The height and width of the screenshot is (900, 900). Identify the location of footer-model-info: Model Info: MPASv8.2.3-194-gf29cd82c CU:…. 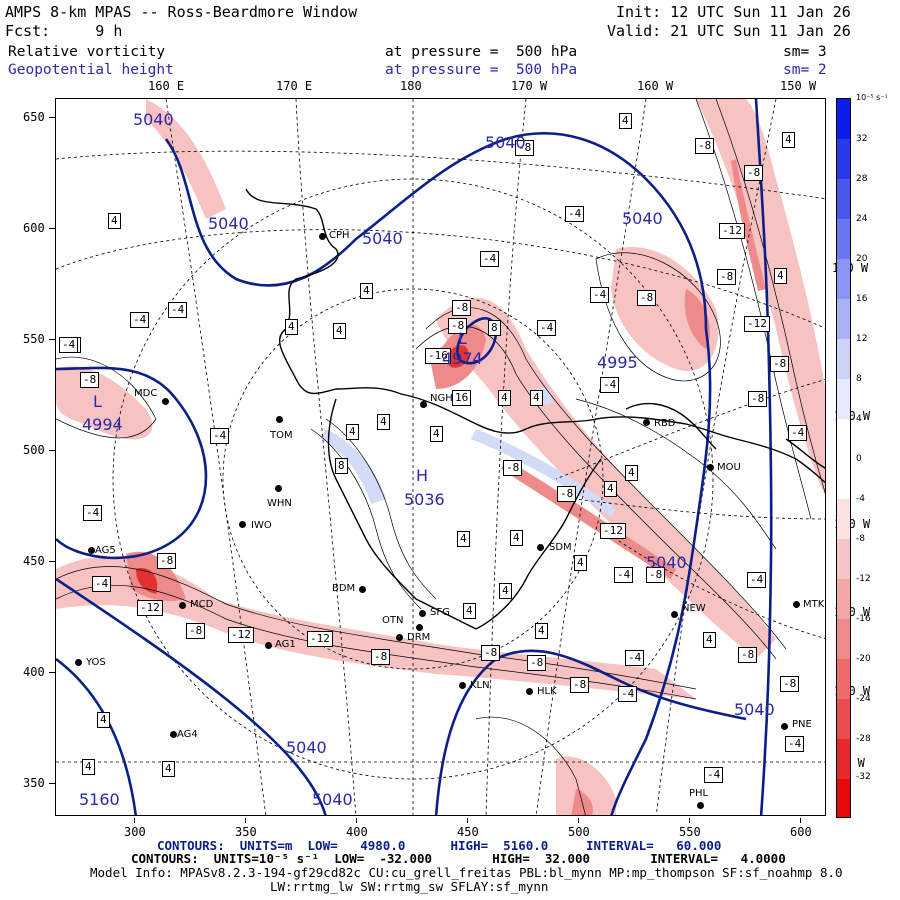
(466, 872).